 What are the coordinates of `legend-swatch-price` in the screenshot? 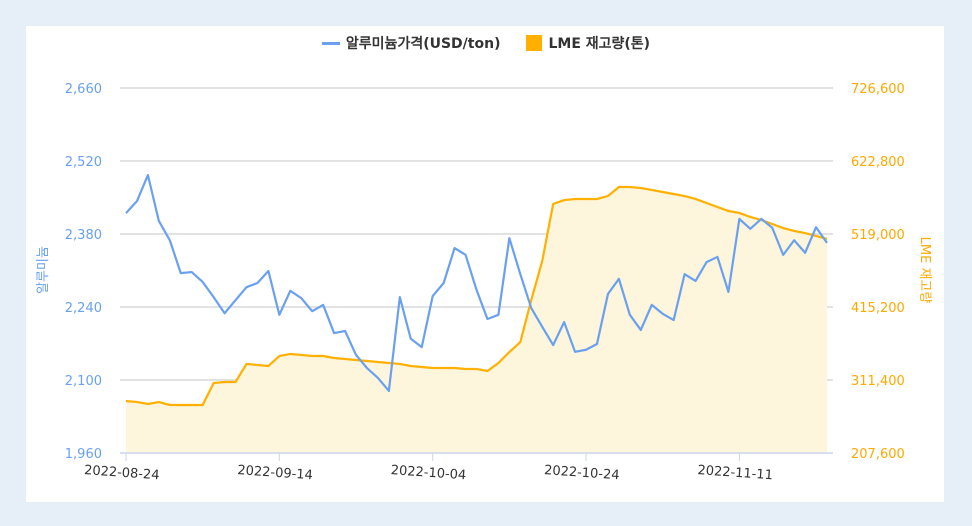 It's located at (330, 43).